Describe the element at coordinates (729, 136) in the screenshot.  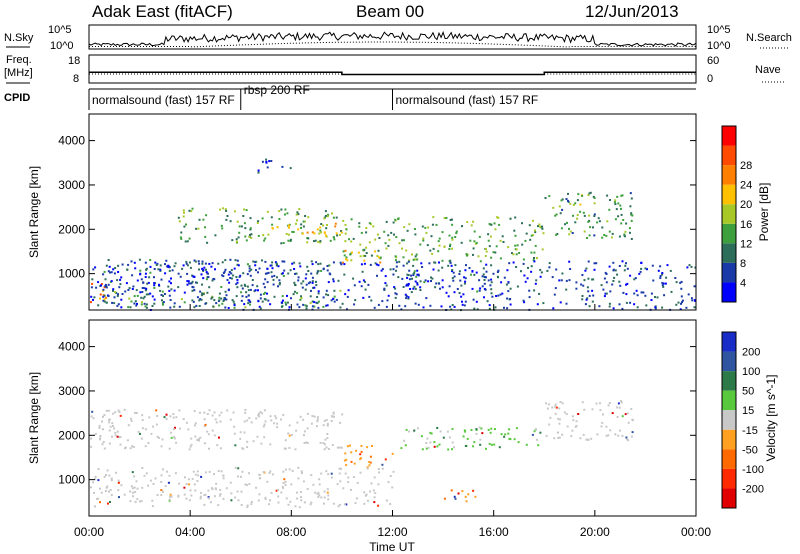
I see `colorbar-segment` at that location.